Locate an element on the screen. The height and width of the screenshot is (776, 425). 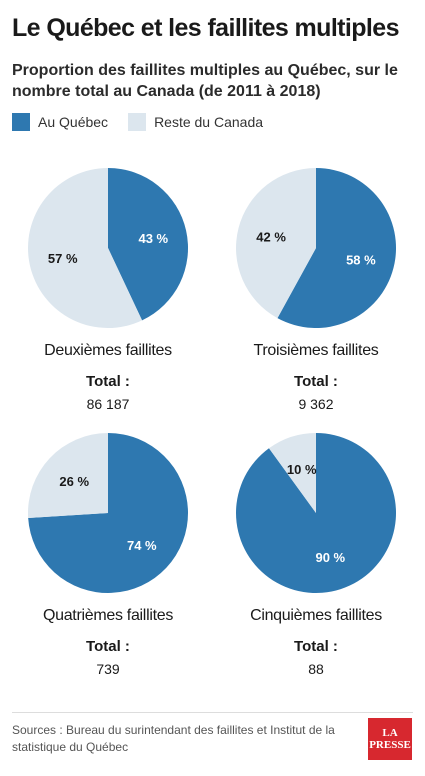
pie-label-quebec: 43 % is located at coordinates (153, 238).